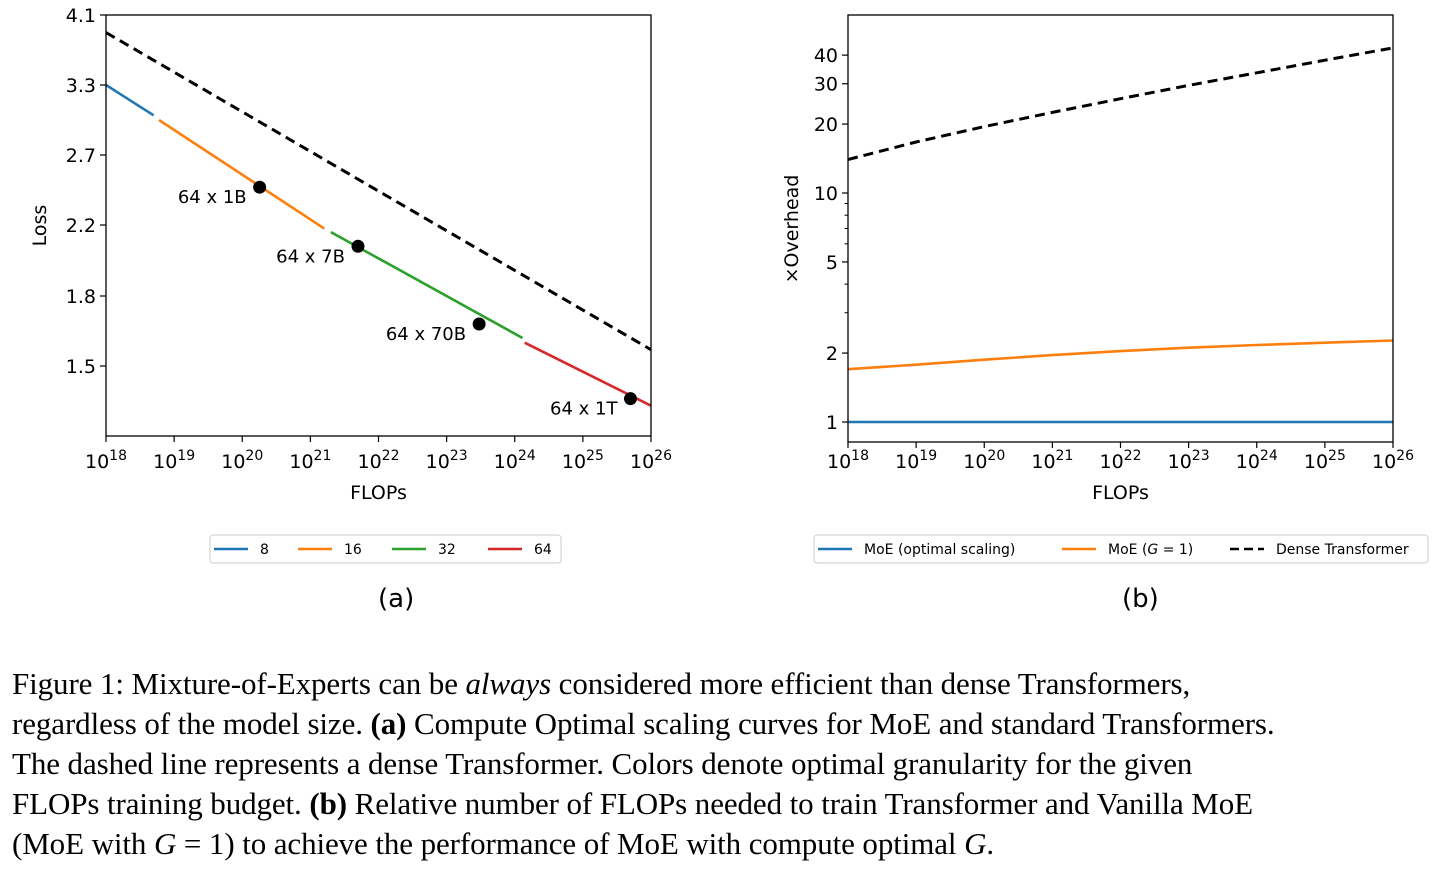 This screenshot has width=1456, height=872. What do you see at coordinates (81, 16) in the screenshot?
I see `y-tick-label: 4.1` at bounding box center [81, 16].